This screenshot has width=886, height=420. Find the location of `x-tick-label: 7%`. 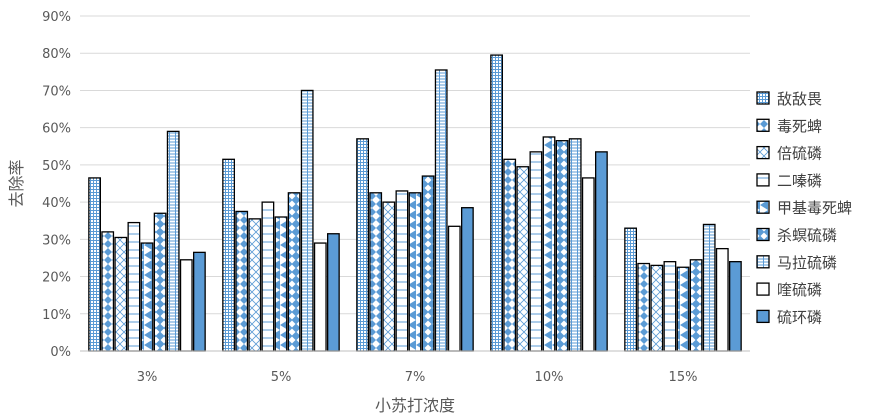

x-tick-label: 7% is located at coordinates (415, 377).